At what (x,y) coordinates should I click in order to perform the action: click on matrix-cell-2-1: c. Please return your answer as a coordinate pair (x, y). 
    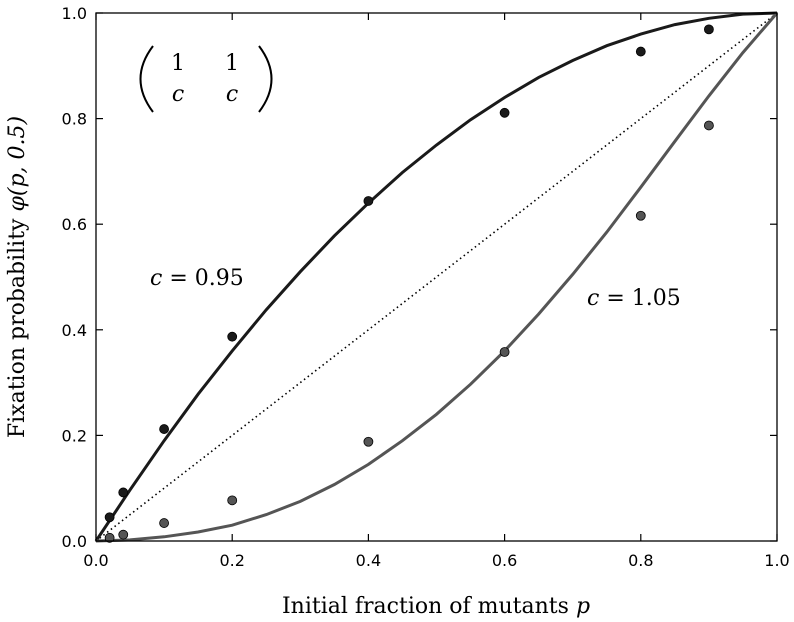
    Looking at the image, I should click on (178, 94).